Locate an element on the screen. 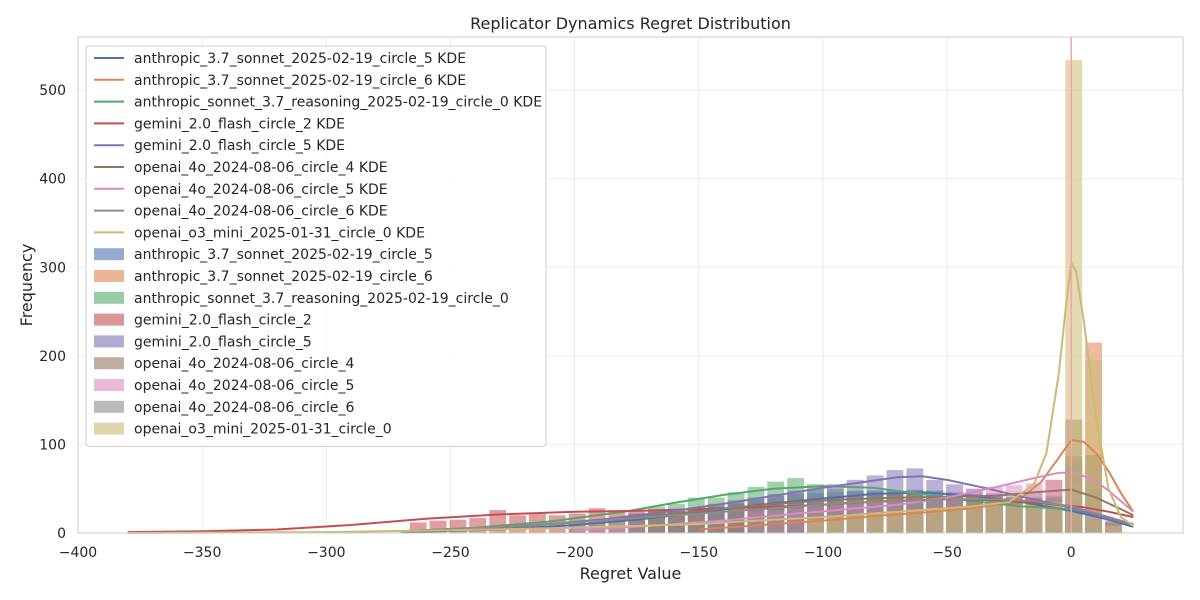 Image resolution: width=1200 pixels, height=600 pixels. legend-hist-entry: openai_4o_2024-08-06_circle_5 is located at coordinates (244, 386).